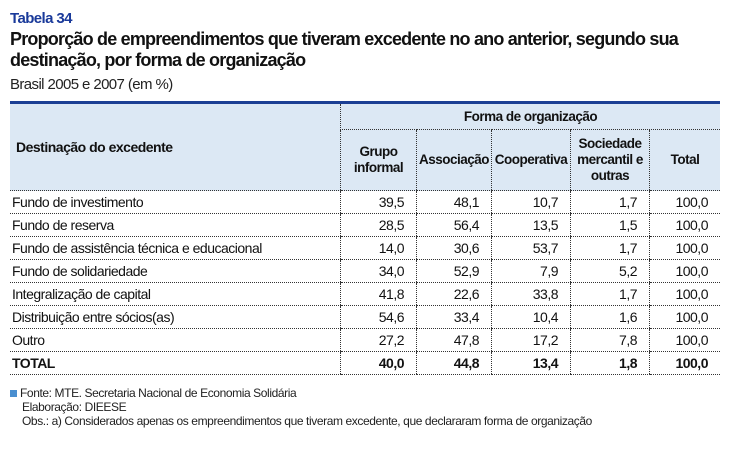 This screenshot has height=468, width=731. I want to click on cell-value: 52,9, so click(454, 271).